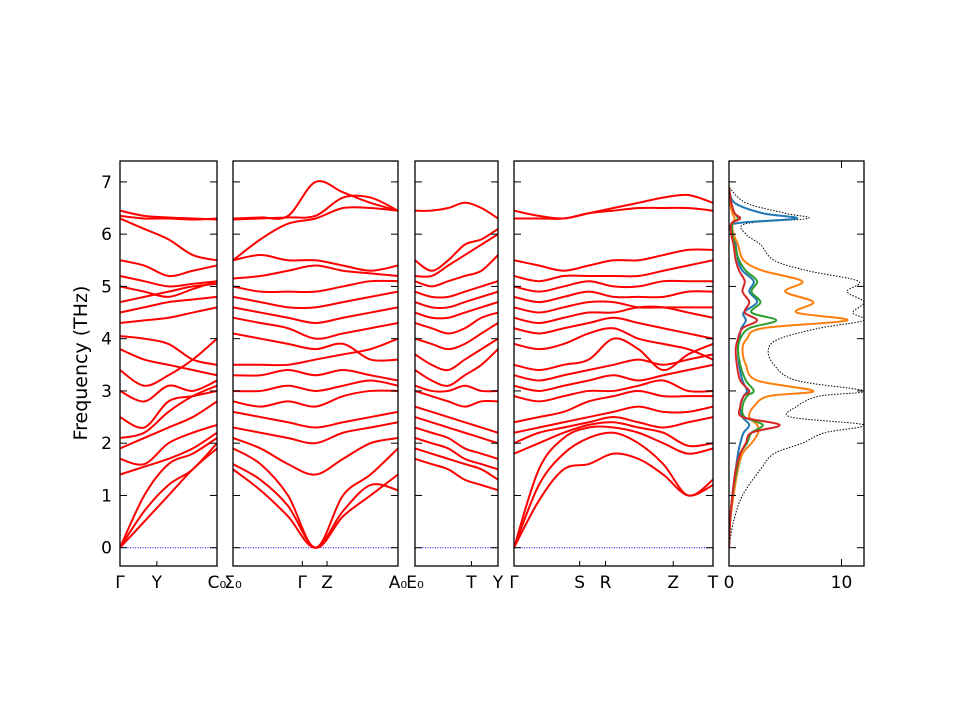 This screenshot has width=960, height=720. What do you see at coordinates (106, 496) in the screenshot?
I see `y-tick-label: 1` at bounding box center [106, 496].